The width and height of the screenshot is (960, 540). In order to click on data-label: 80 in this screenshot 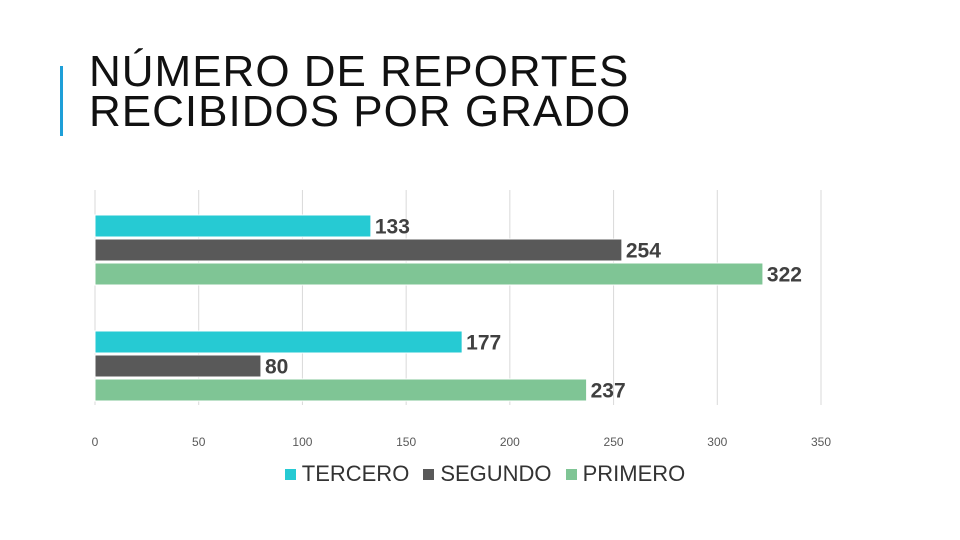, I will do `click(276, 367)`.